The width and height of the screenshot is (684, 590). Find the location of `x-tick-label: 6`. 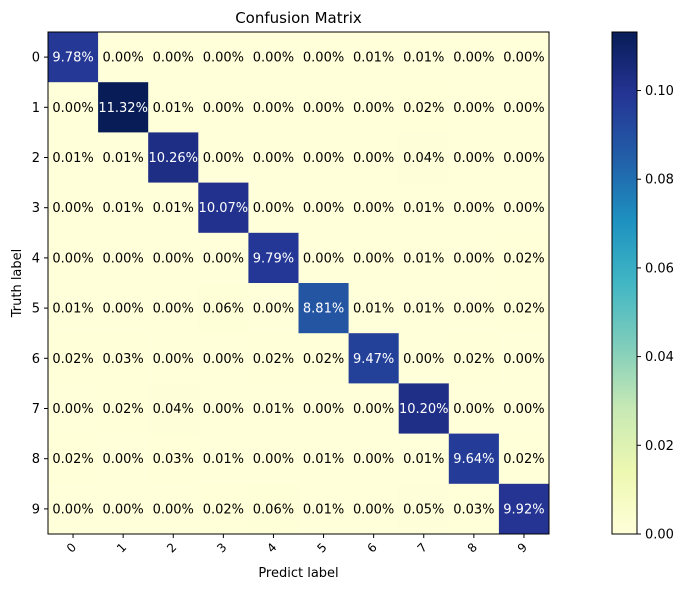

x-tick-label: 6 is located at coordinates (371, 547).